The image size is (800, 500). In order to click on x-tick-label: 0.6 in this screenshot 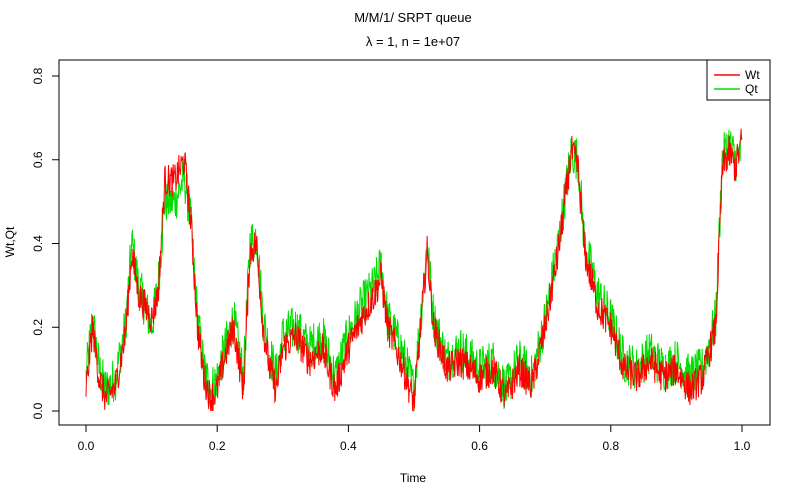, I will do `click(479, 446)`.